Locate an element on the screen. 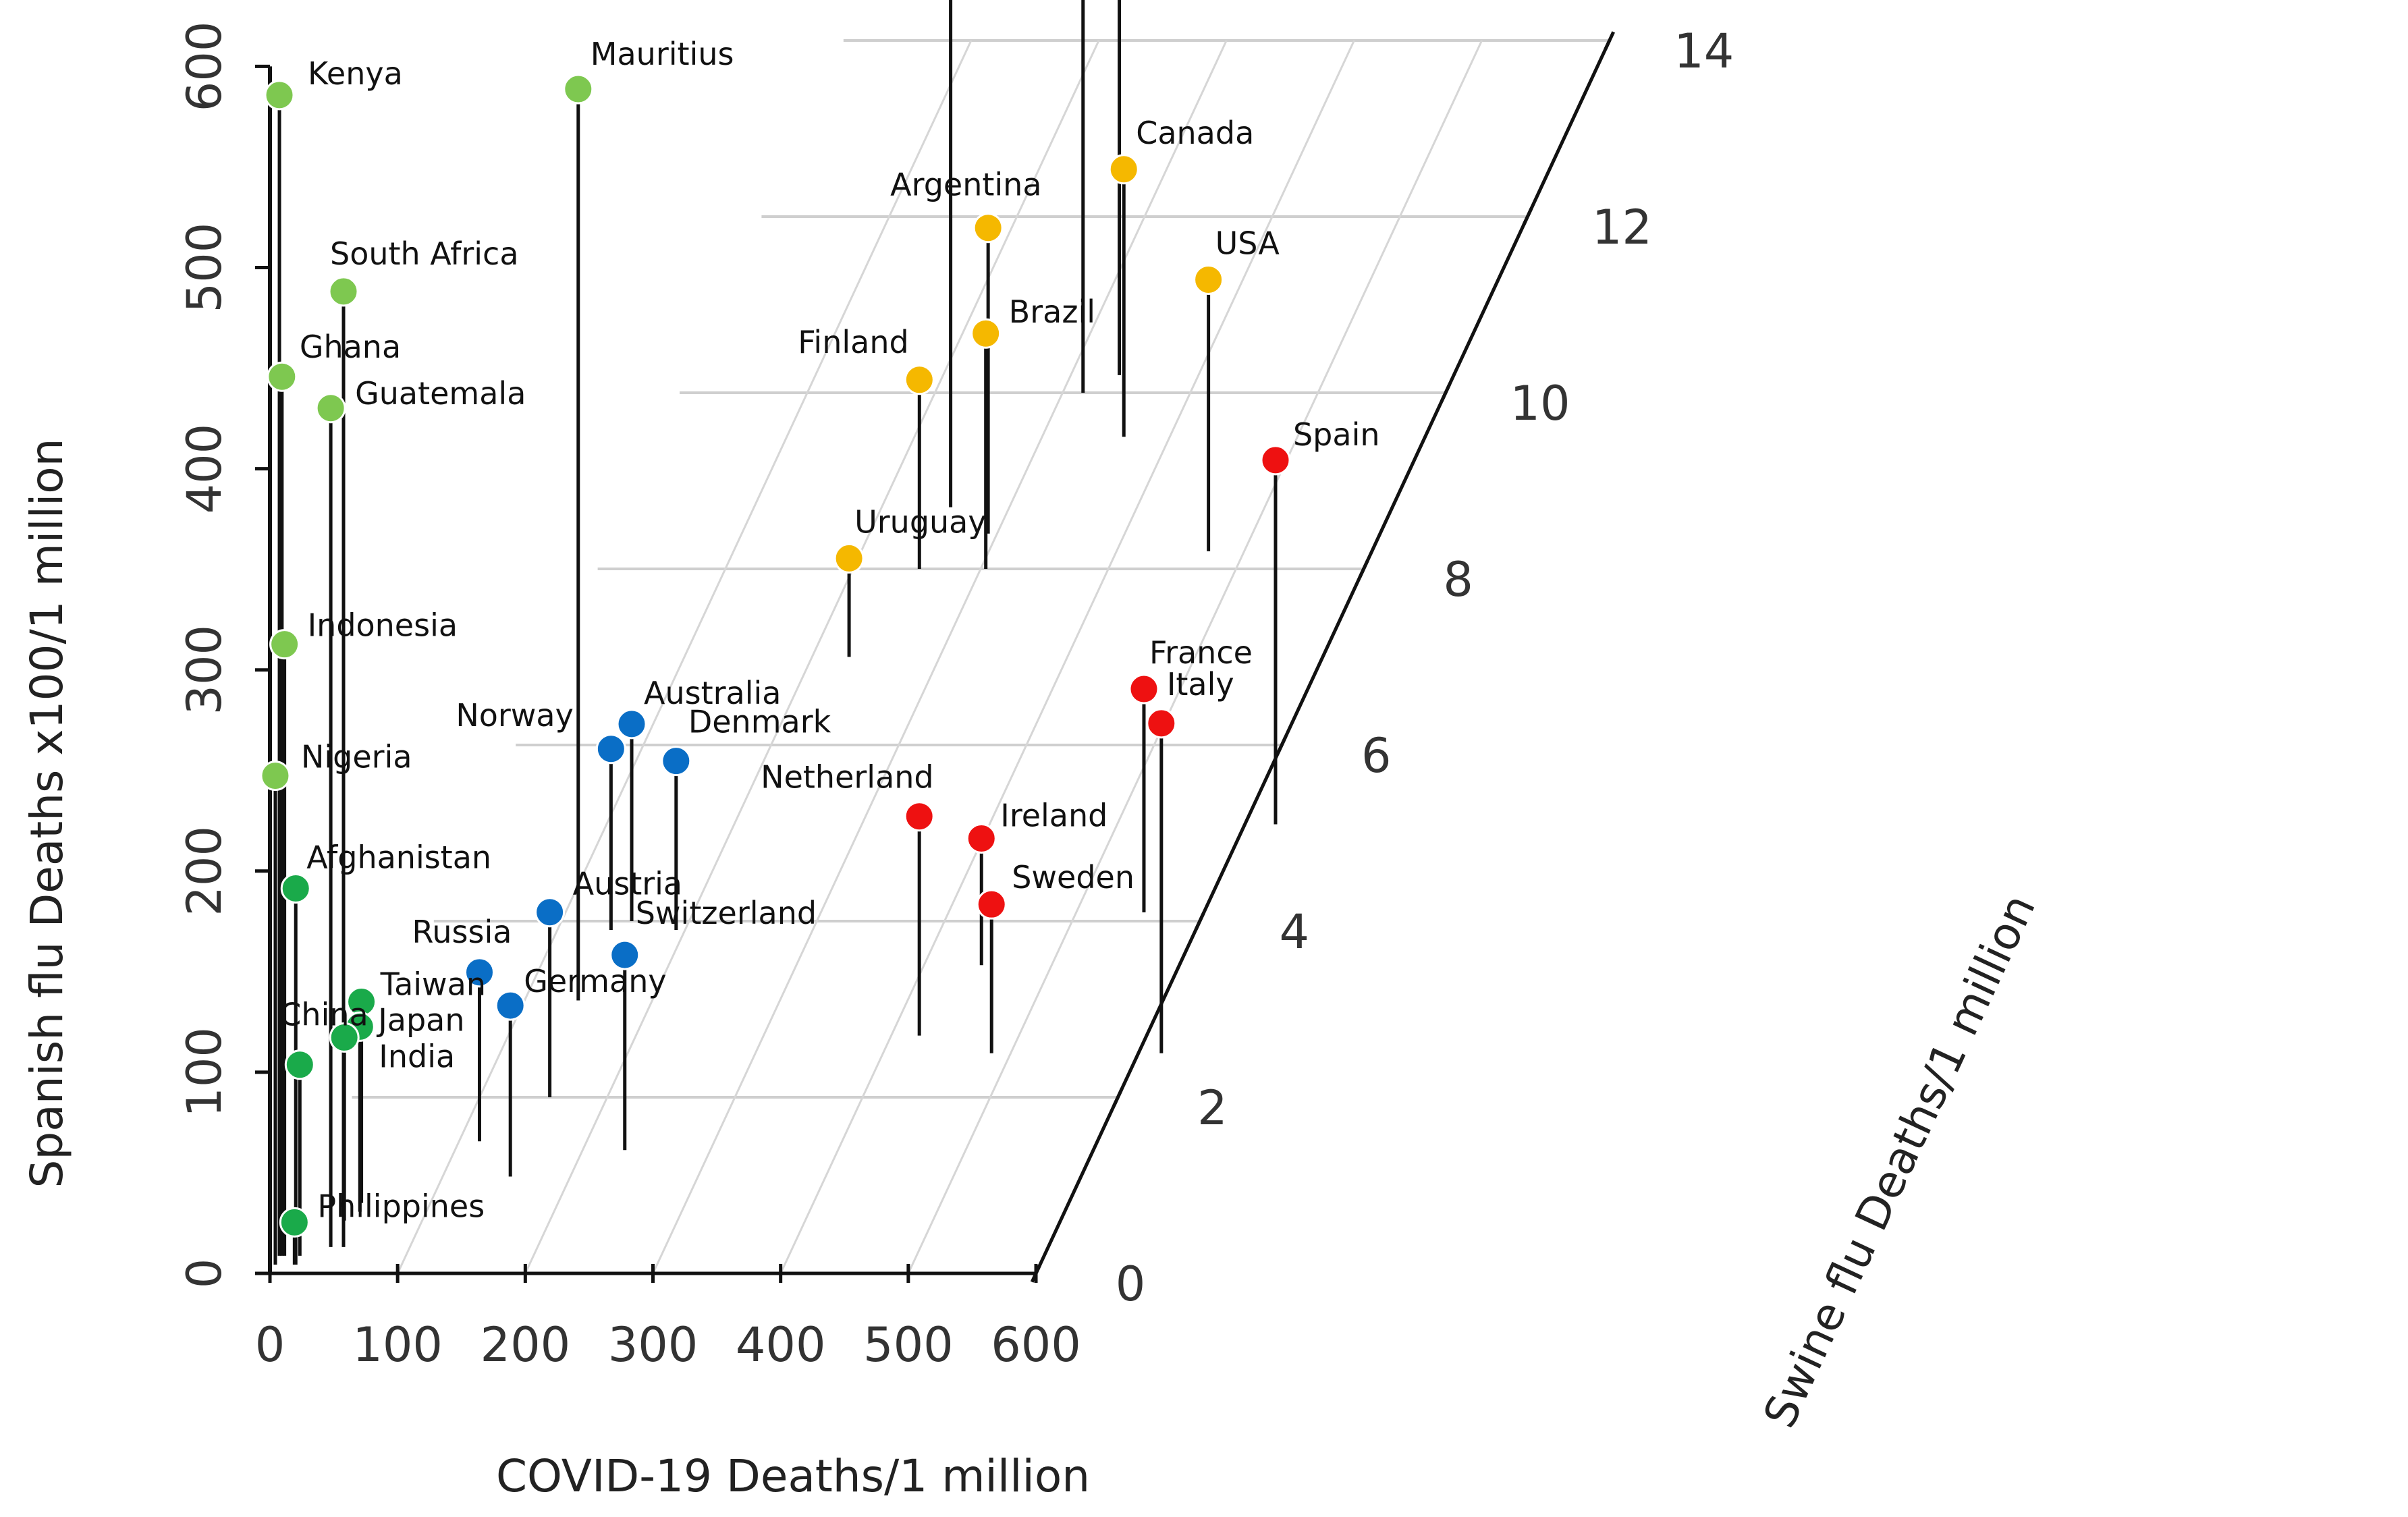 This screenshot has width=2408, height=1517. z-tick-label-0: 0 is located at coordinates (204, 1274).